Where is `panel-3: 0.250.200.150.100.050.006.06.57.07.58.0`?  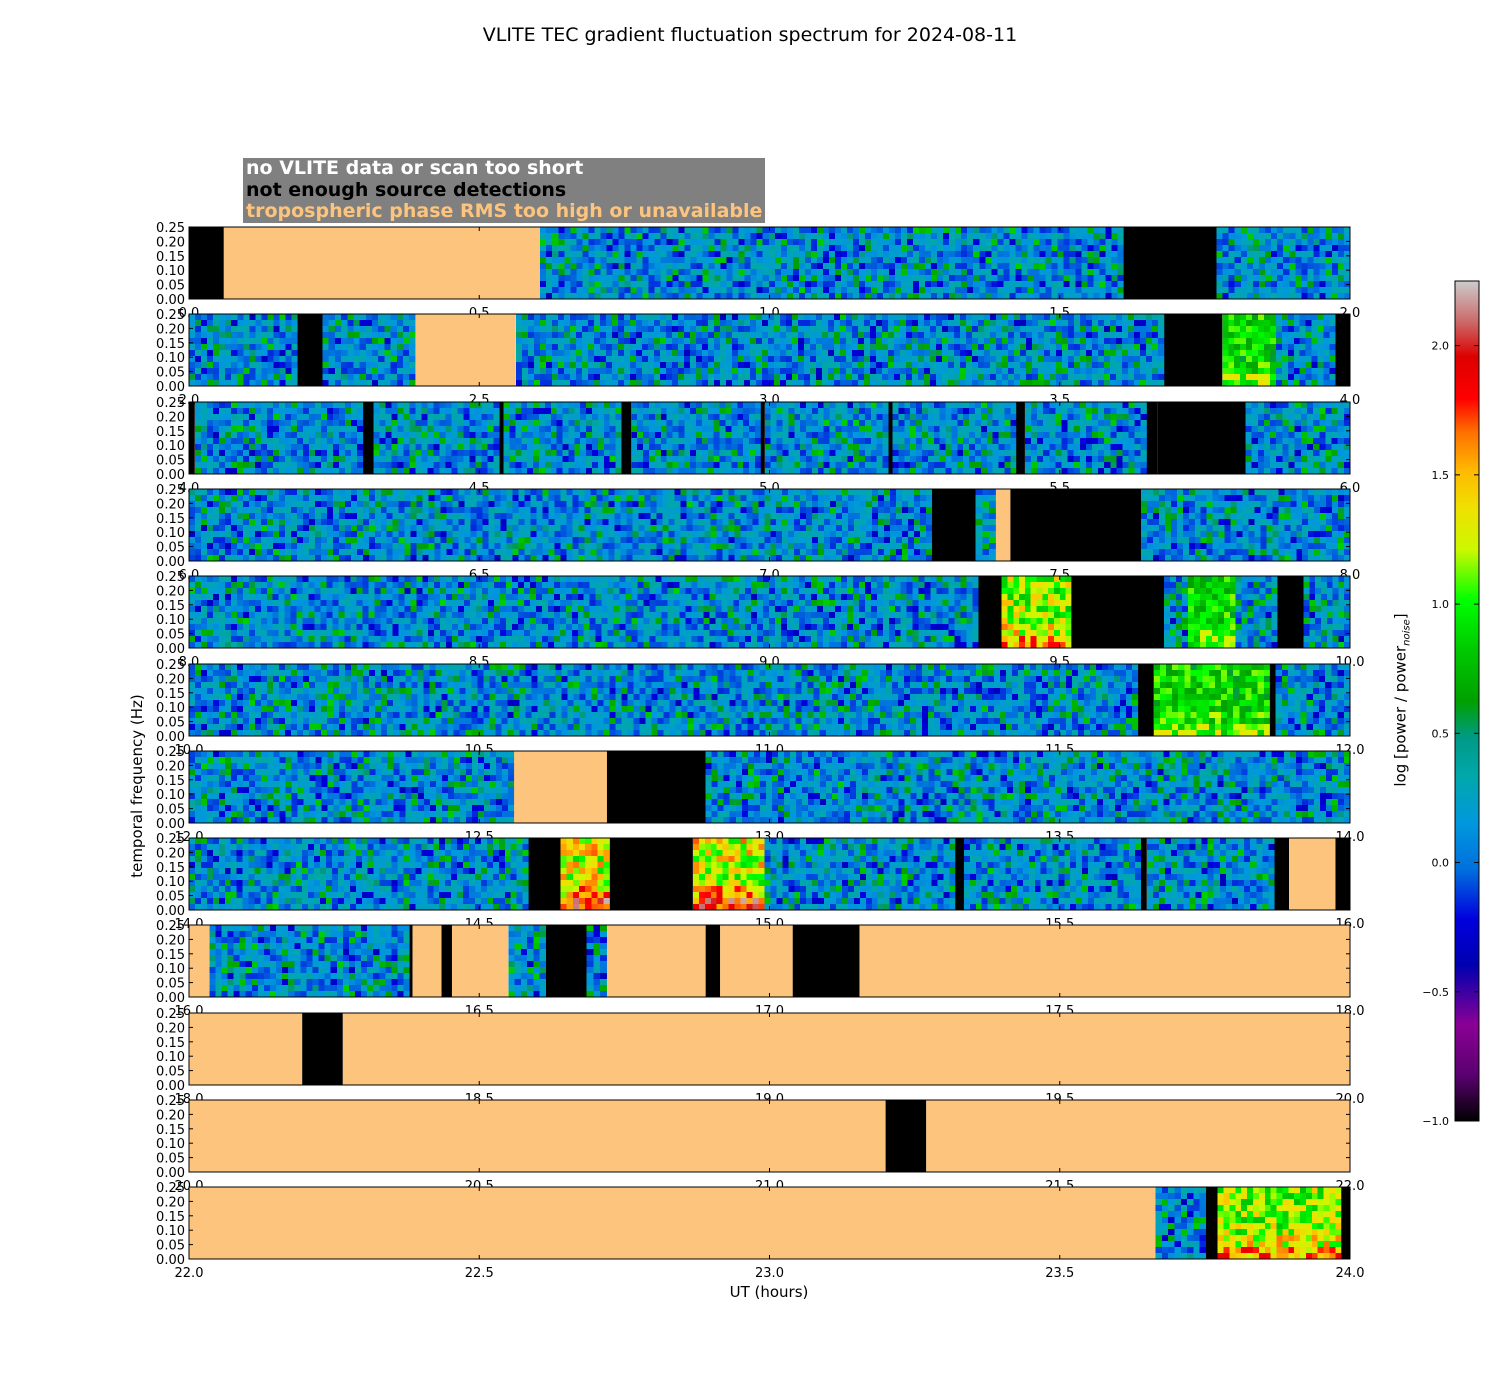
panel-3: 0.250.200.150.100.050.006.06.57.07.58.0 is located at coordinates (758, 533).